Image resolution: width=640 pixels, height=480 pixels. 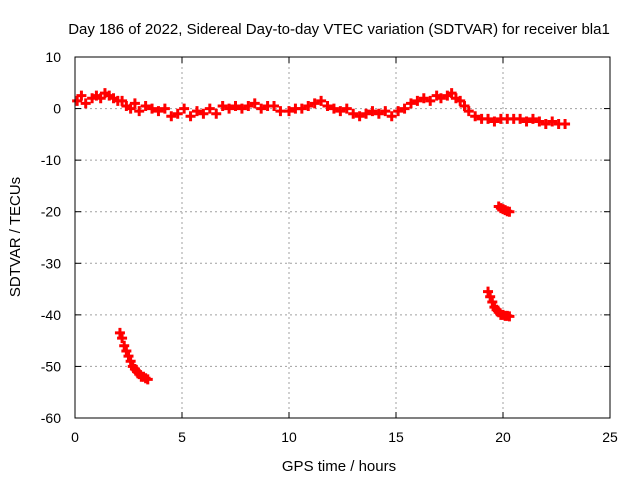 What do you see at coordinates (396, 437) in the screenshot?
I see `x-tick-label: 15` at bounding box center [396, 437].